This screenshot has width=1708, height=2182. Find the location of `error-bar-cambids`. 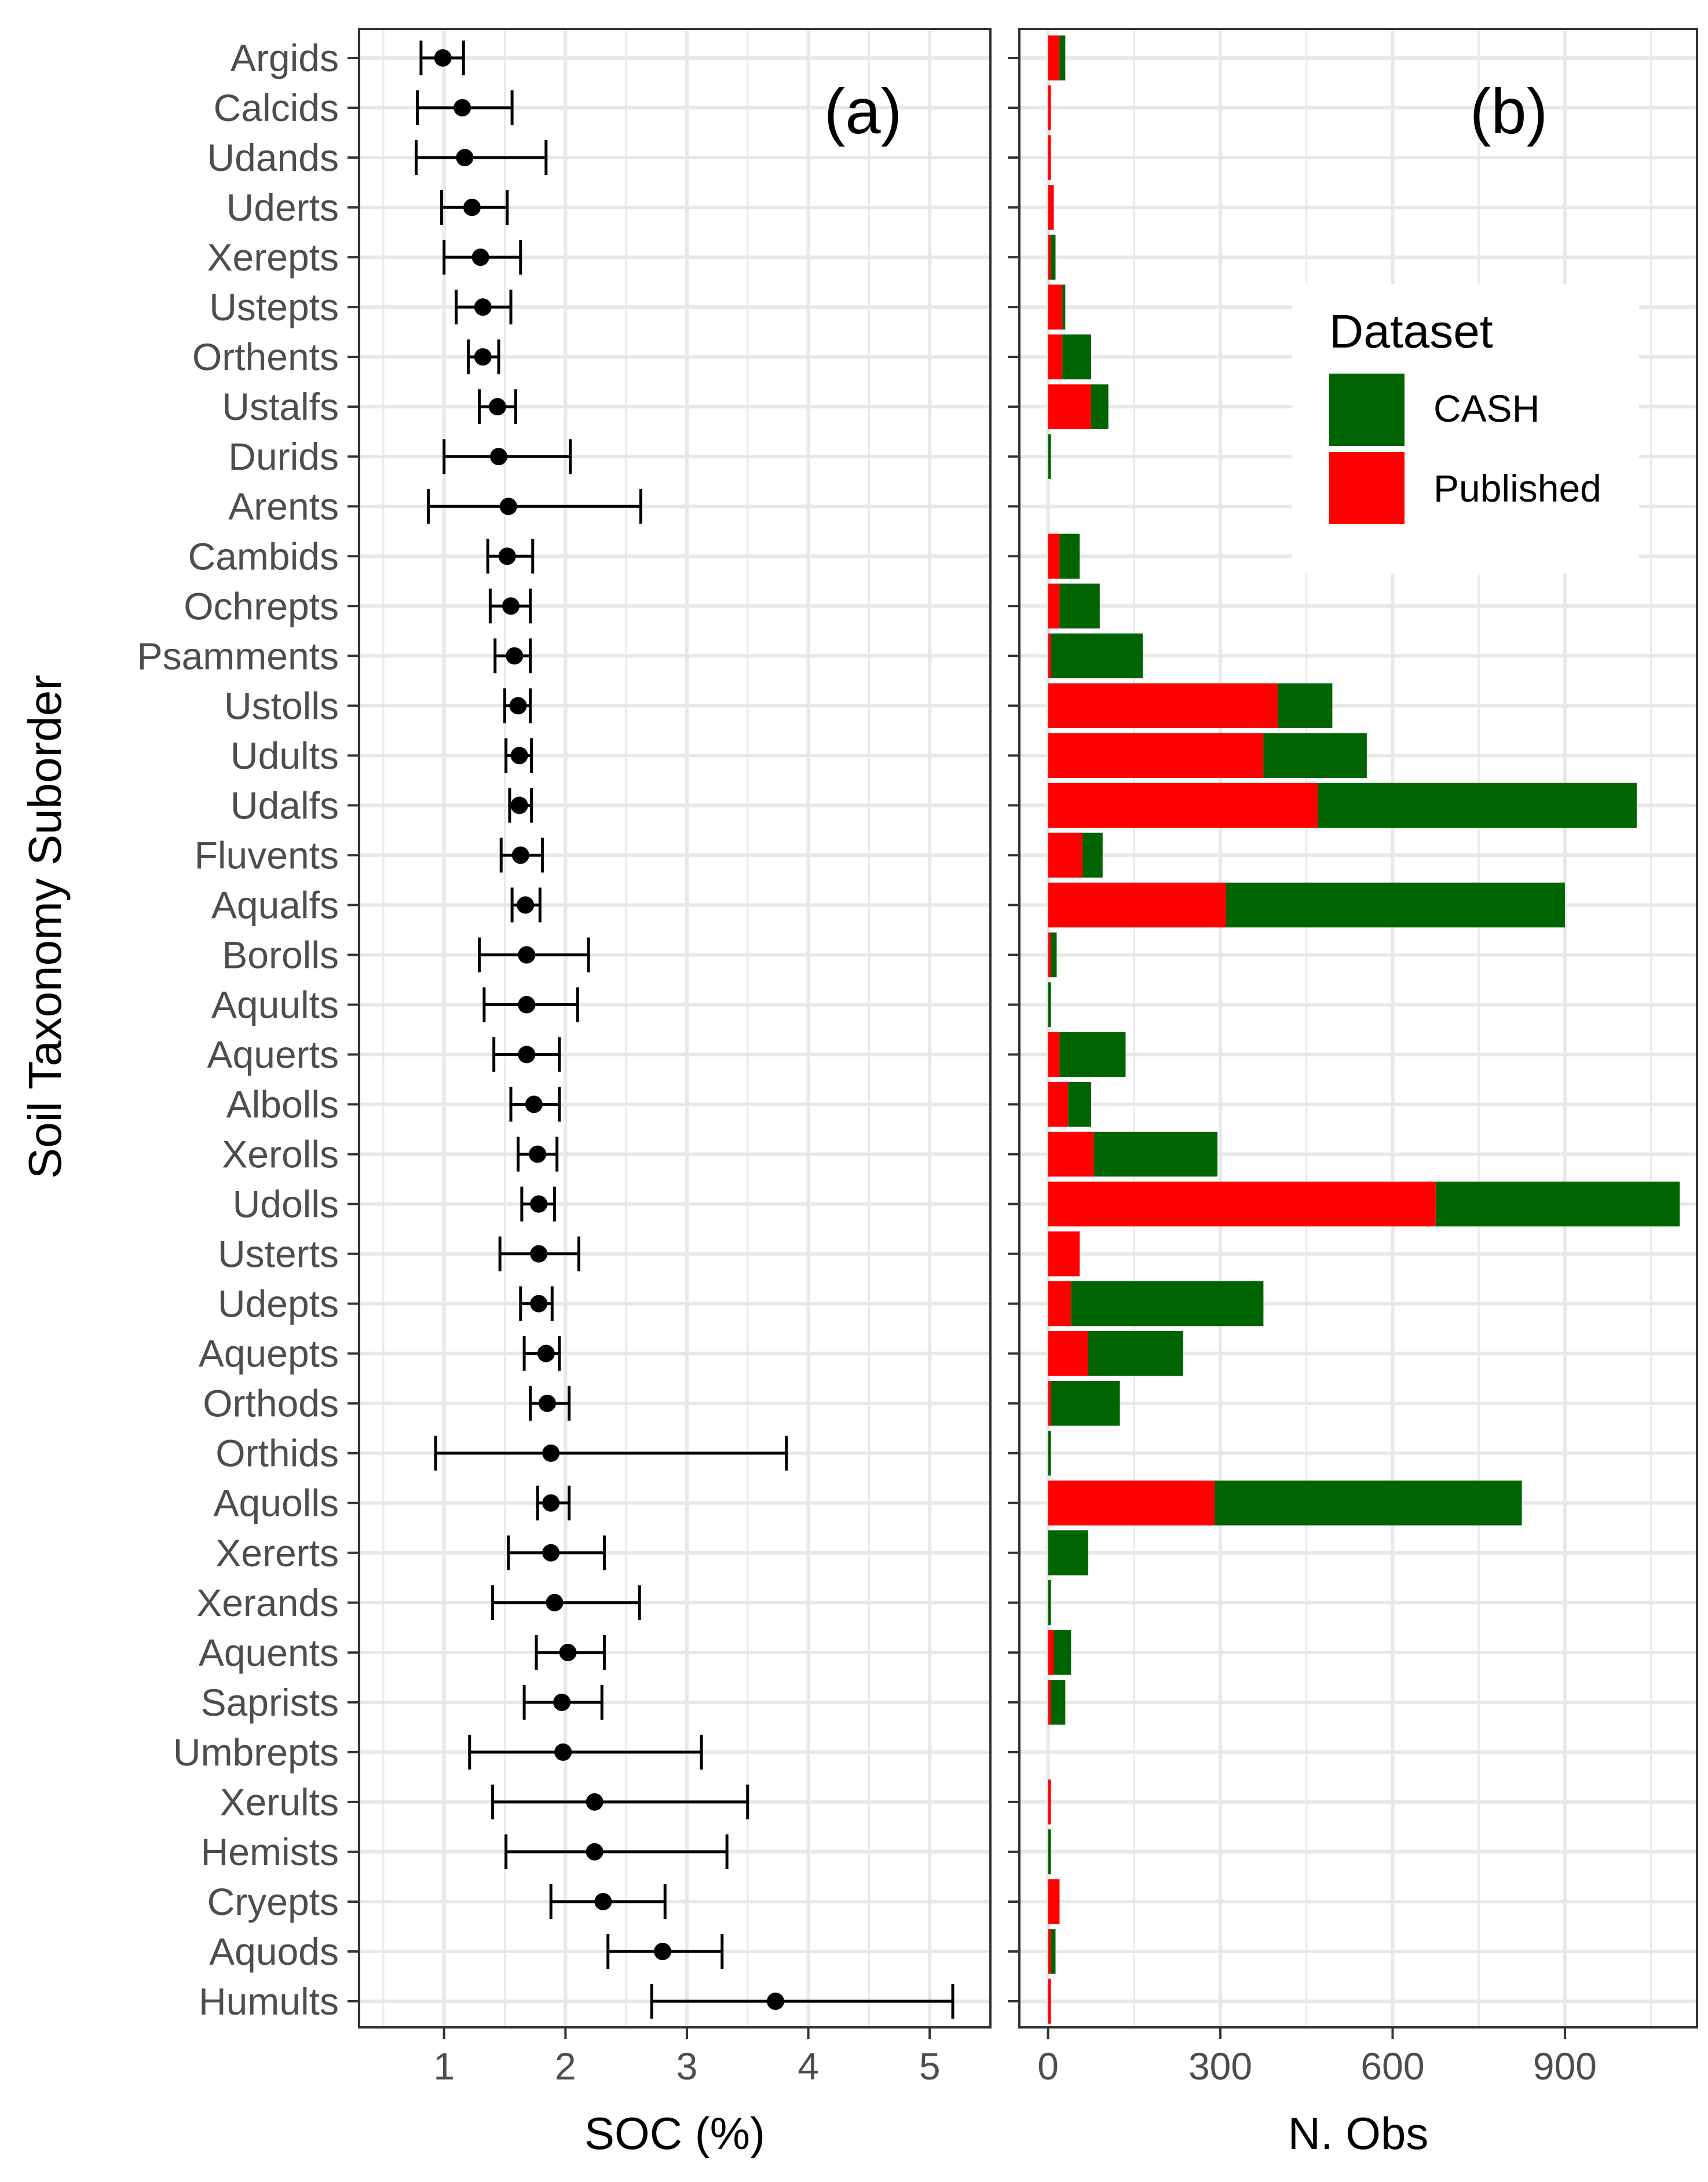

error-bar-cambids is located at coordinates (511, 556).